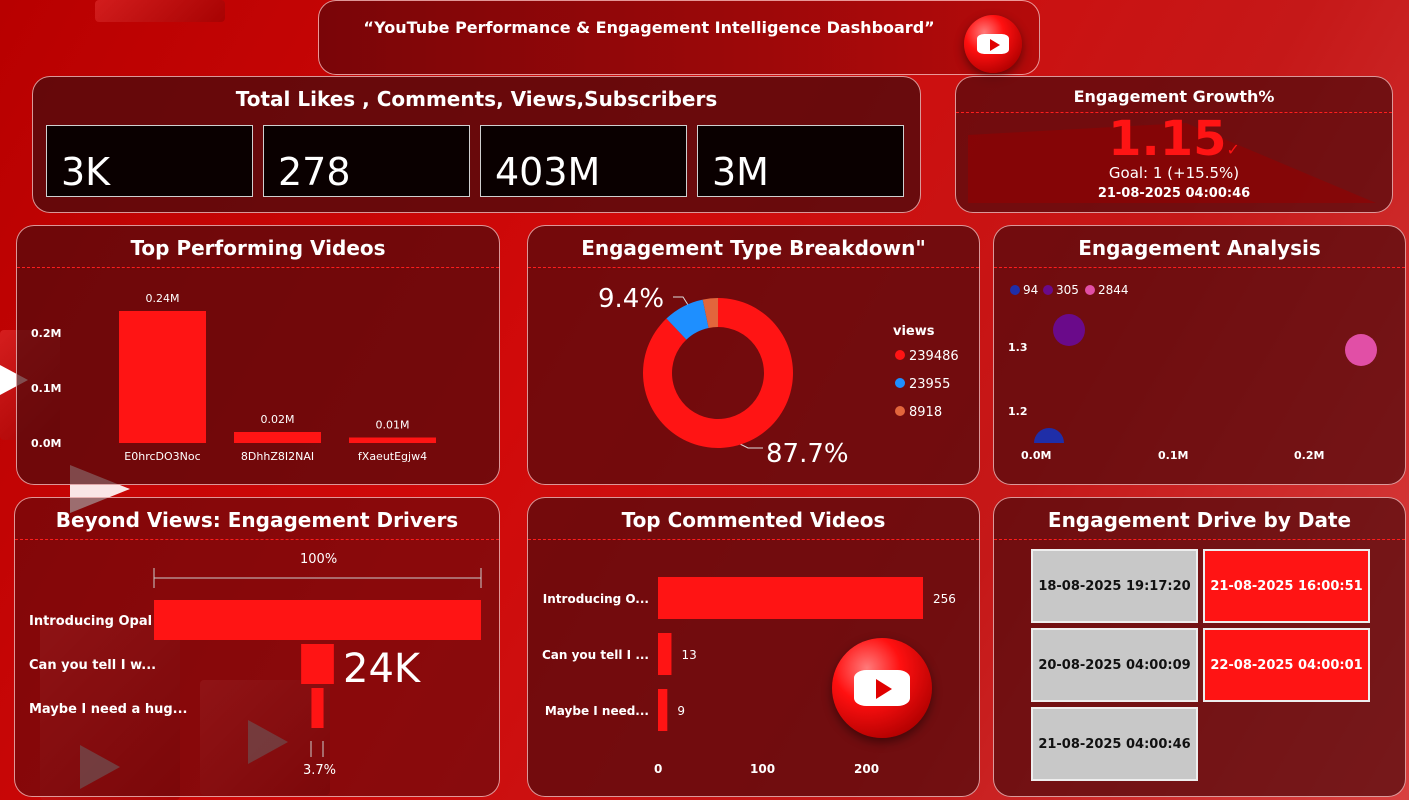 The image size is (1409, 800). Describe the element at coordinates (1036, 455) in the screenshot. I see `x-tick: 0.0M` at that location.